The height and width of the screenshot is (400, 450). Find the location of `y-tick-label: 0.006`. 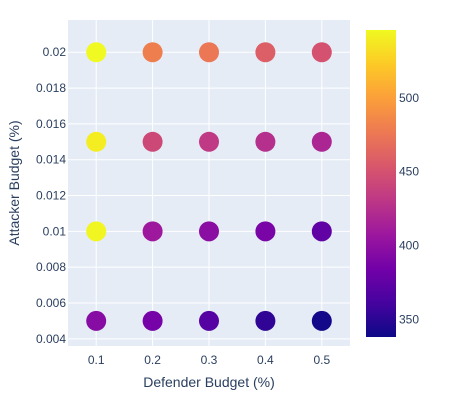

y-tick-label: 0.006 is located at coordinates (51, 303).